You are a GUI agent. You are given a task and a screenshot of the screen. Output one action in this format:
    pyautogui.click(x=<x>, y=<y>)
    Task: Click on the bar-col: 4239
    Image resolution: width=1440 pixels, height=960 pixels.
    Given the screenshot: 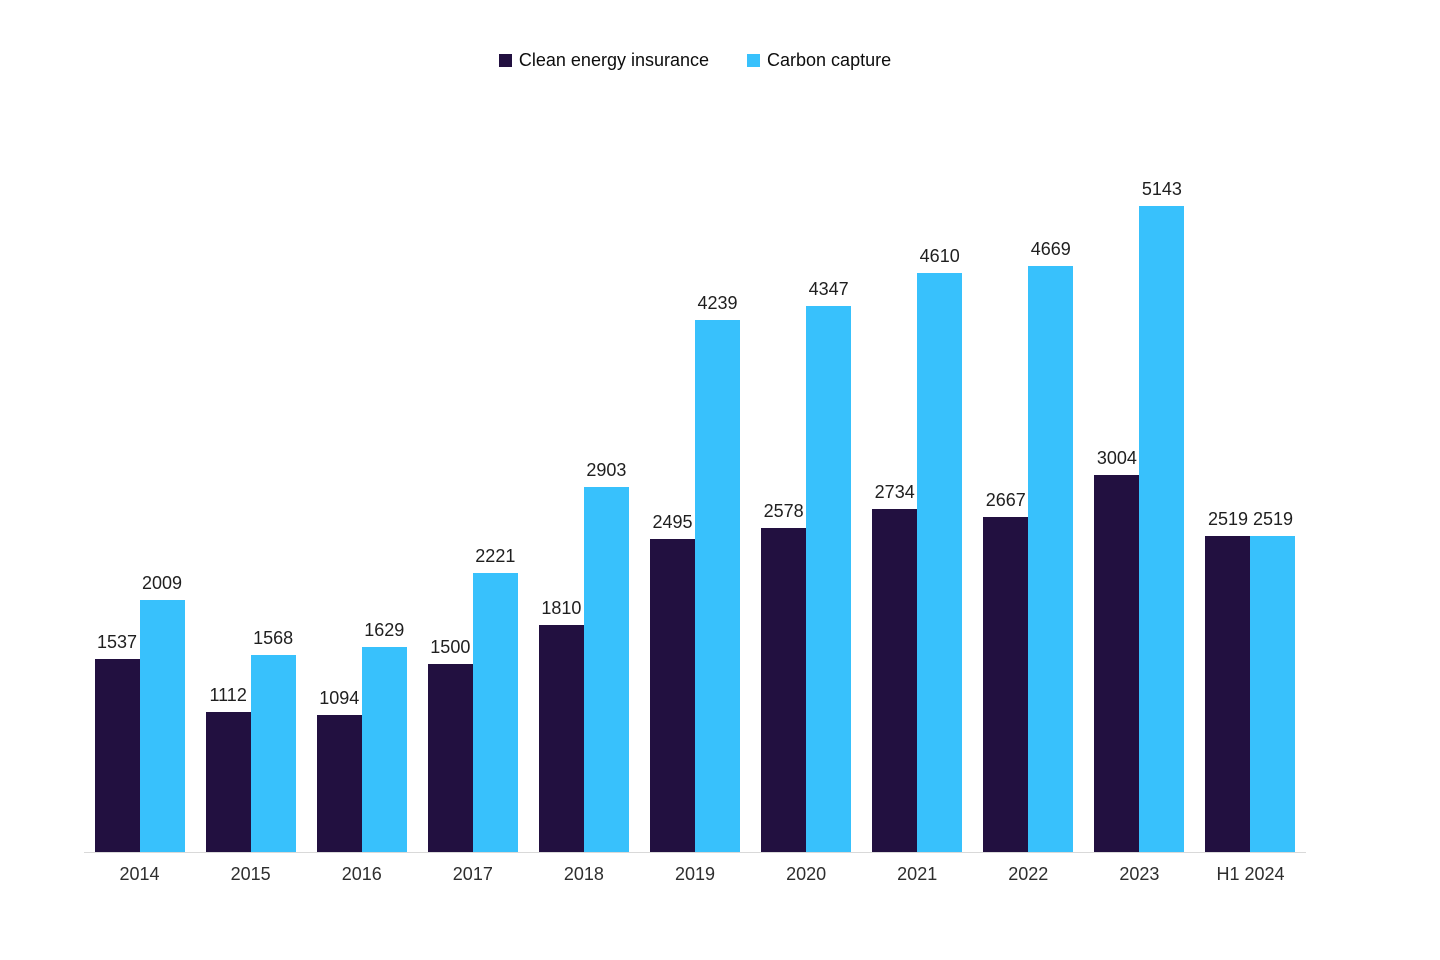 What is the action you would take?
    pyautogui.click(x=718, y=572)
    